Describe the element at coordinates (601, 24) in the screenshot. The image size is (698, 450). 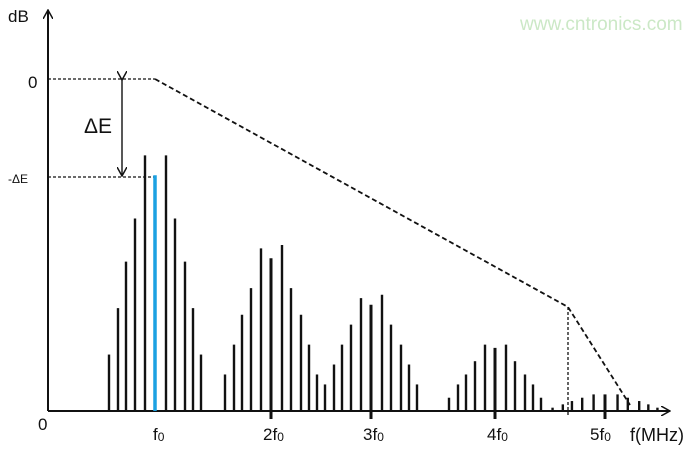
I see `watermark: www.cntronics.com` at that location.